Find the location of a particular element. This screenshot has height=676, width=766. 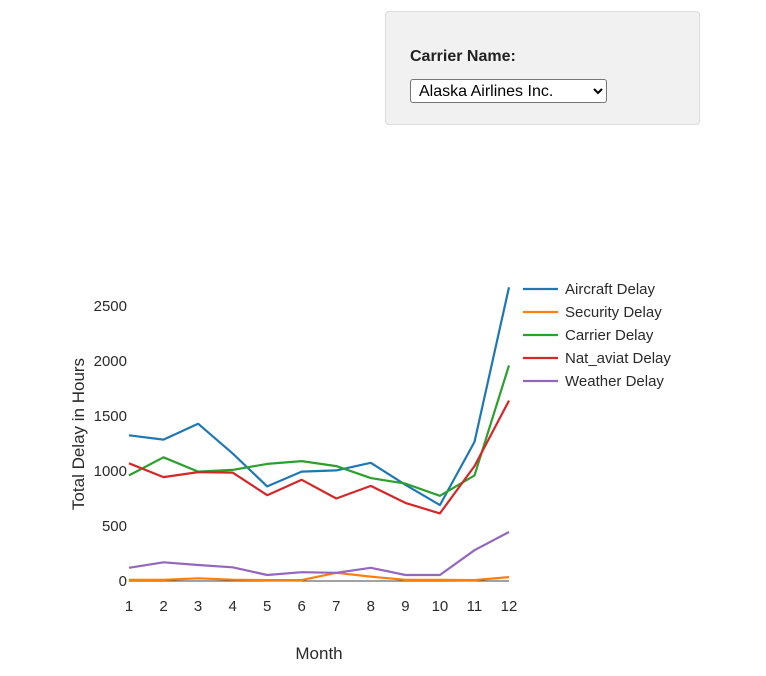

legend-label: Aircraft Delay is located at coordinates (610, 289).